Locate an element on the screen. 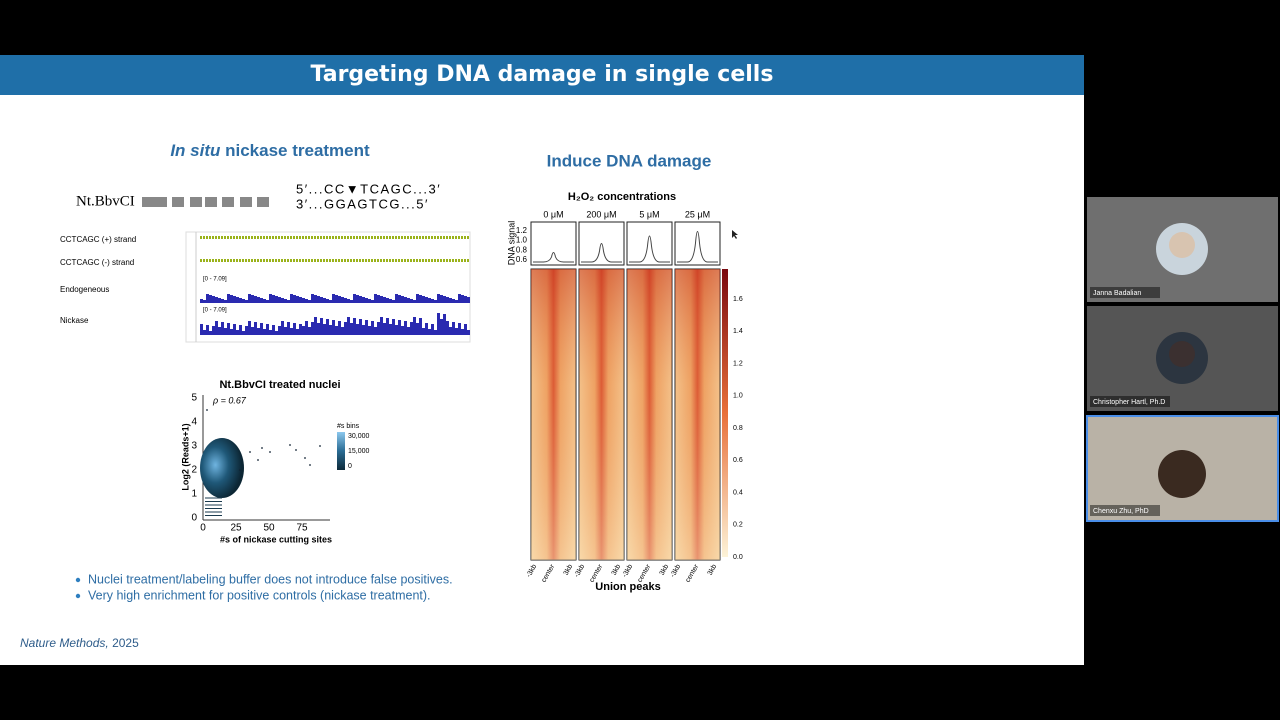 The height and width of the screenshot is (720, 1280). x-tick-label: 0 is located at coordinates (203, 528).